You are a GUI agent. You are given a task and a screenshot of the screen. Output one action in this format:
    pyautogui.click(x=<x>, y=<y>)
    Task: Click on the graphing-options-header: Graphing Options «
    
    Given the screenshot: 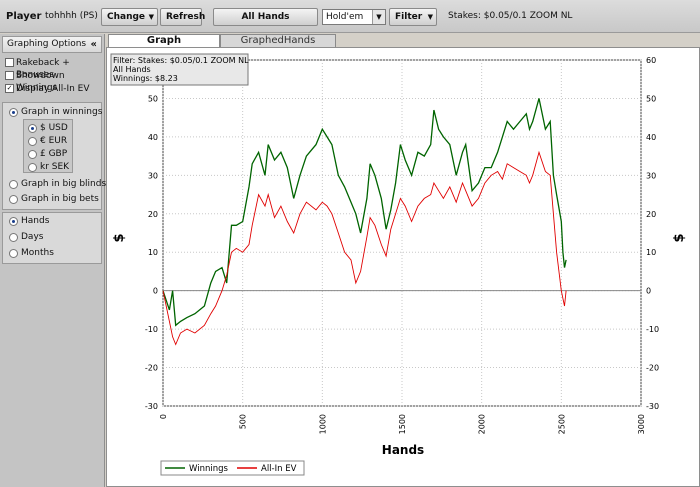 What is the action you would take?
    pyautogui.click(x=52, y=44)
    